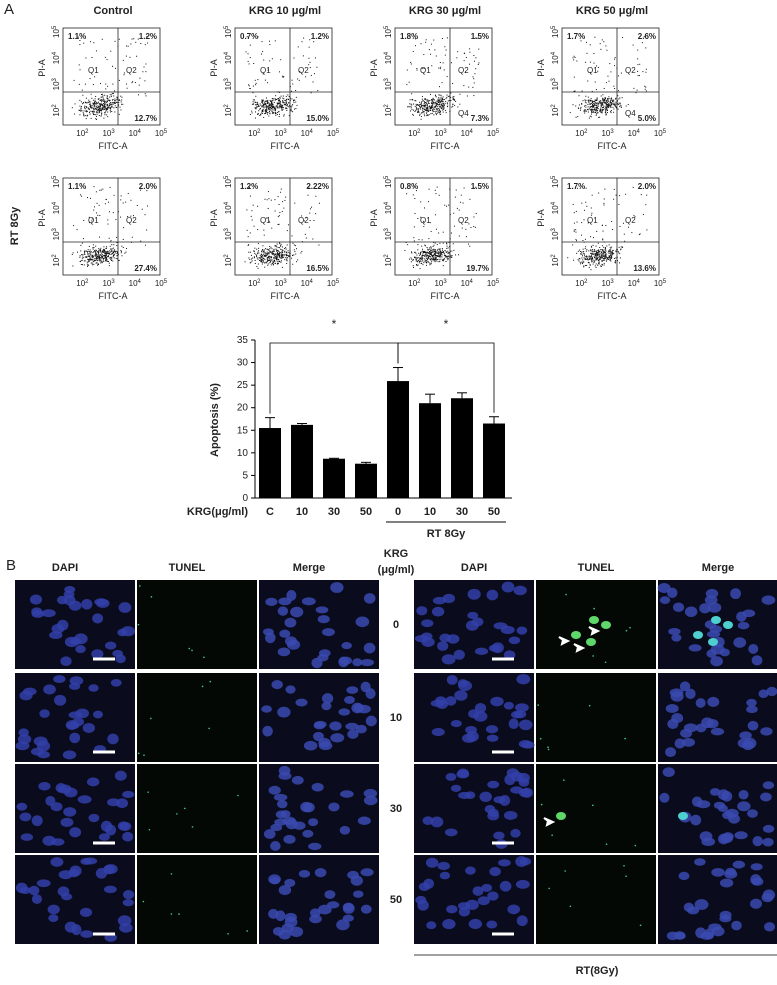 Image resolution: width=777 pixels, height=985 pixels. I want to click on gate-label: Q1, so click(93, 220).